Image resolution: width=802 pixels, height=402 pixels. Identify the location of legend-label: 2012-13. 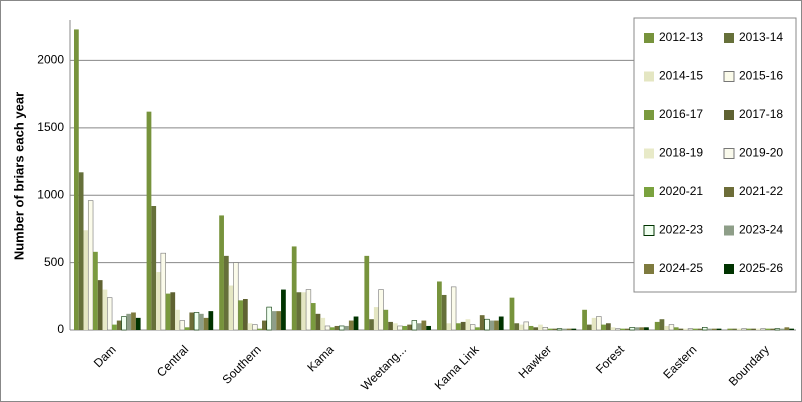
(681, 37).